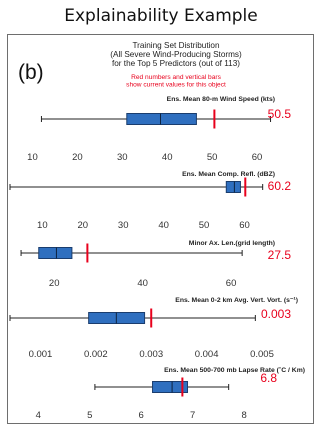  Describe the element at coordinates (41, 354) in the screenshot. I see `tick-label: 0.001` at that location.